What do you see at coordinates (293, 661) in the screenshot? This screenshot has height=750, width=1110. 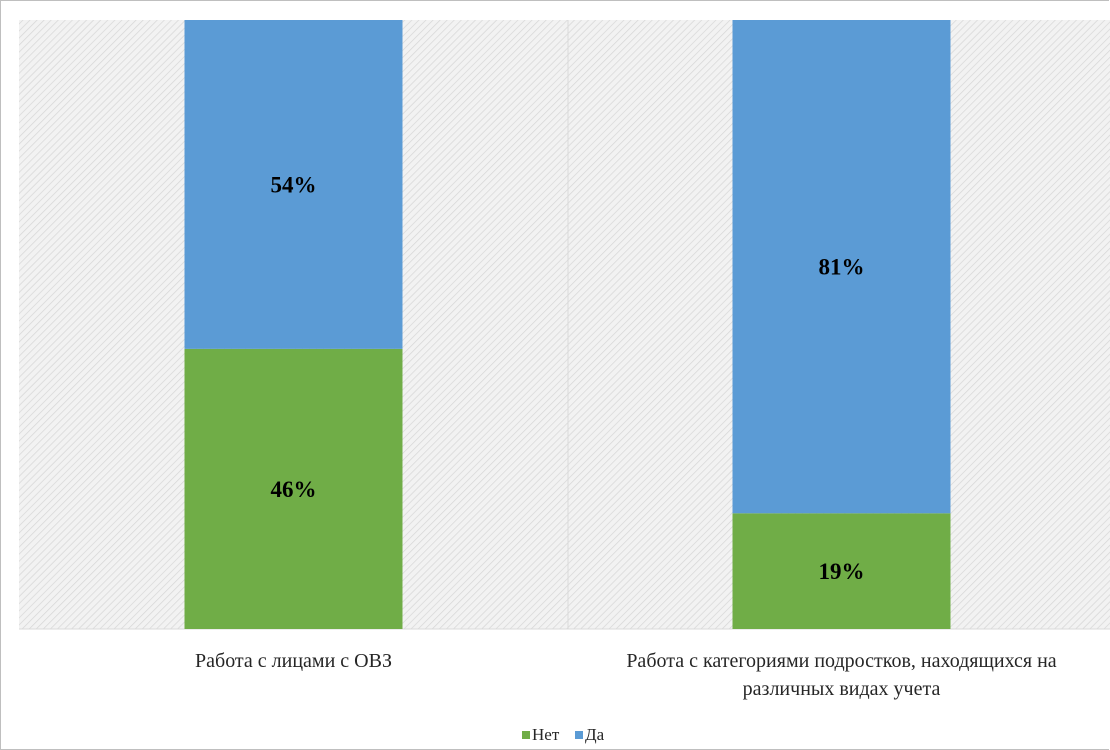 I see `category-label-1-line-1: Работа с лицами с ОВЗ` at bounding box center [293, 661].